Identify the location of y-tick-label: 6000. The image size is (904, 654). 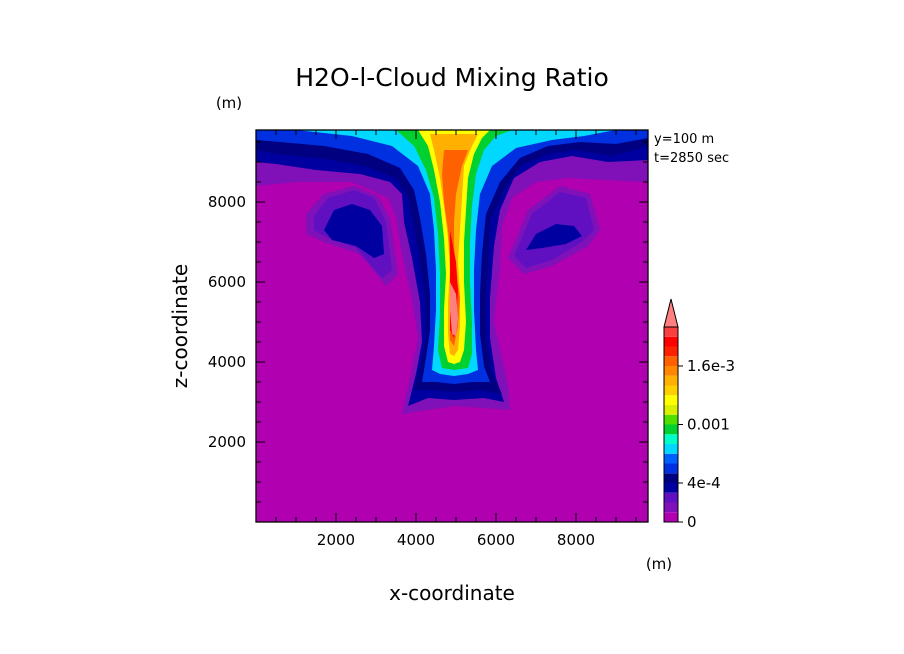
(227, 282).